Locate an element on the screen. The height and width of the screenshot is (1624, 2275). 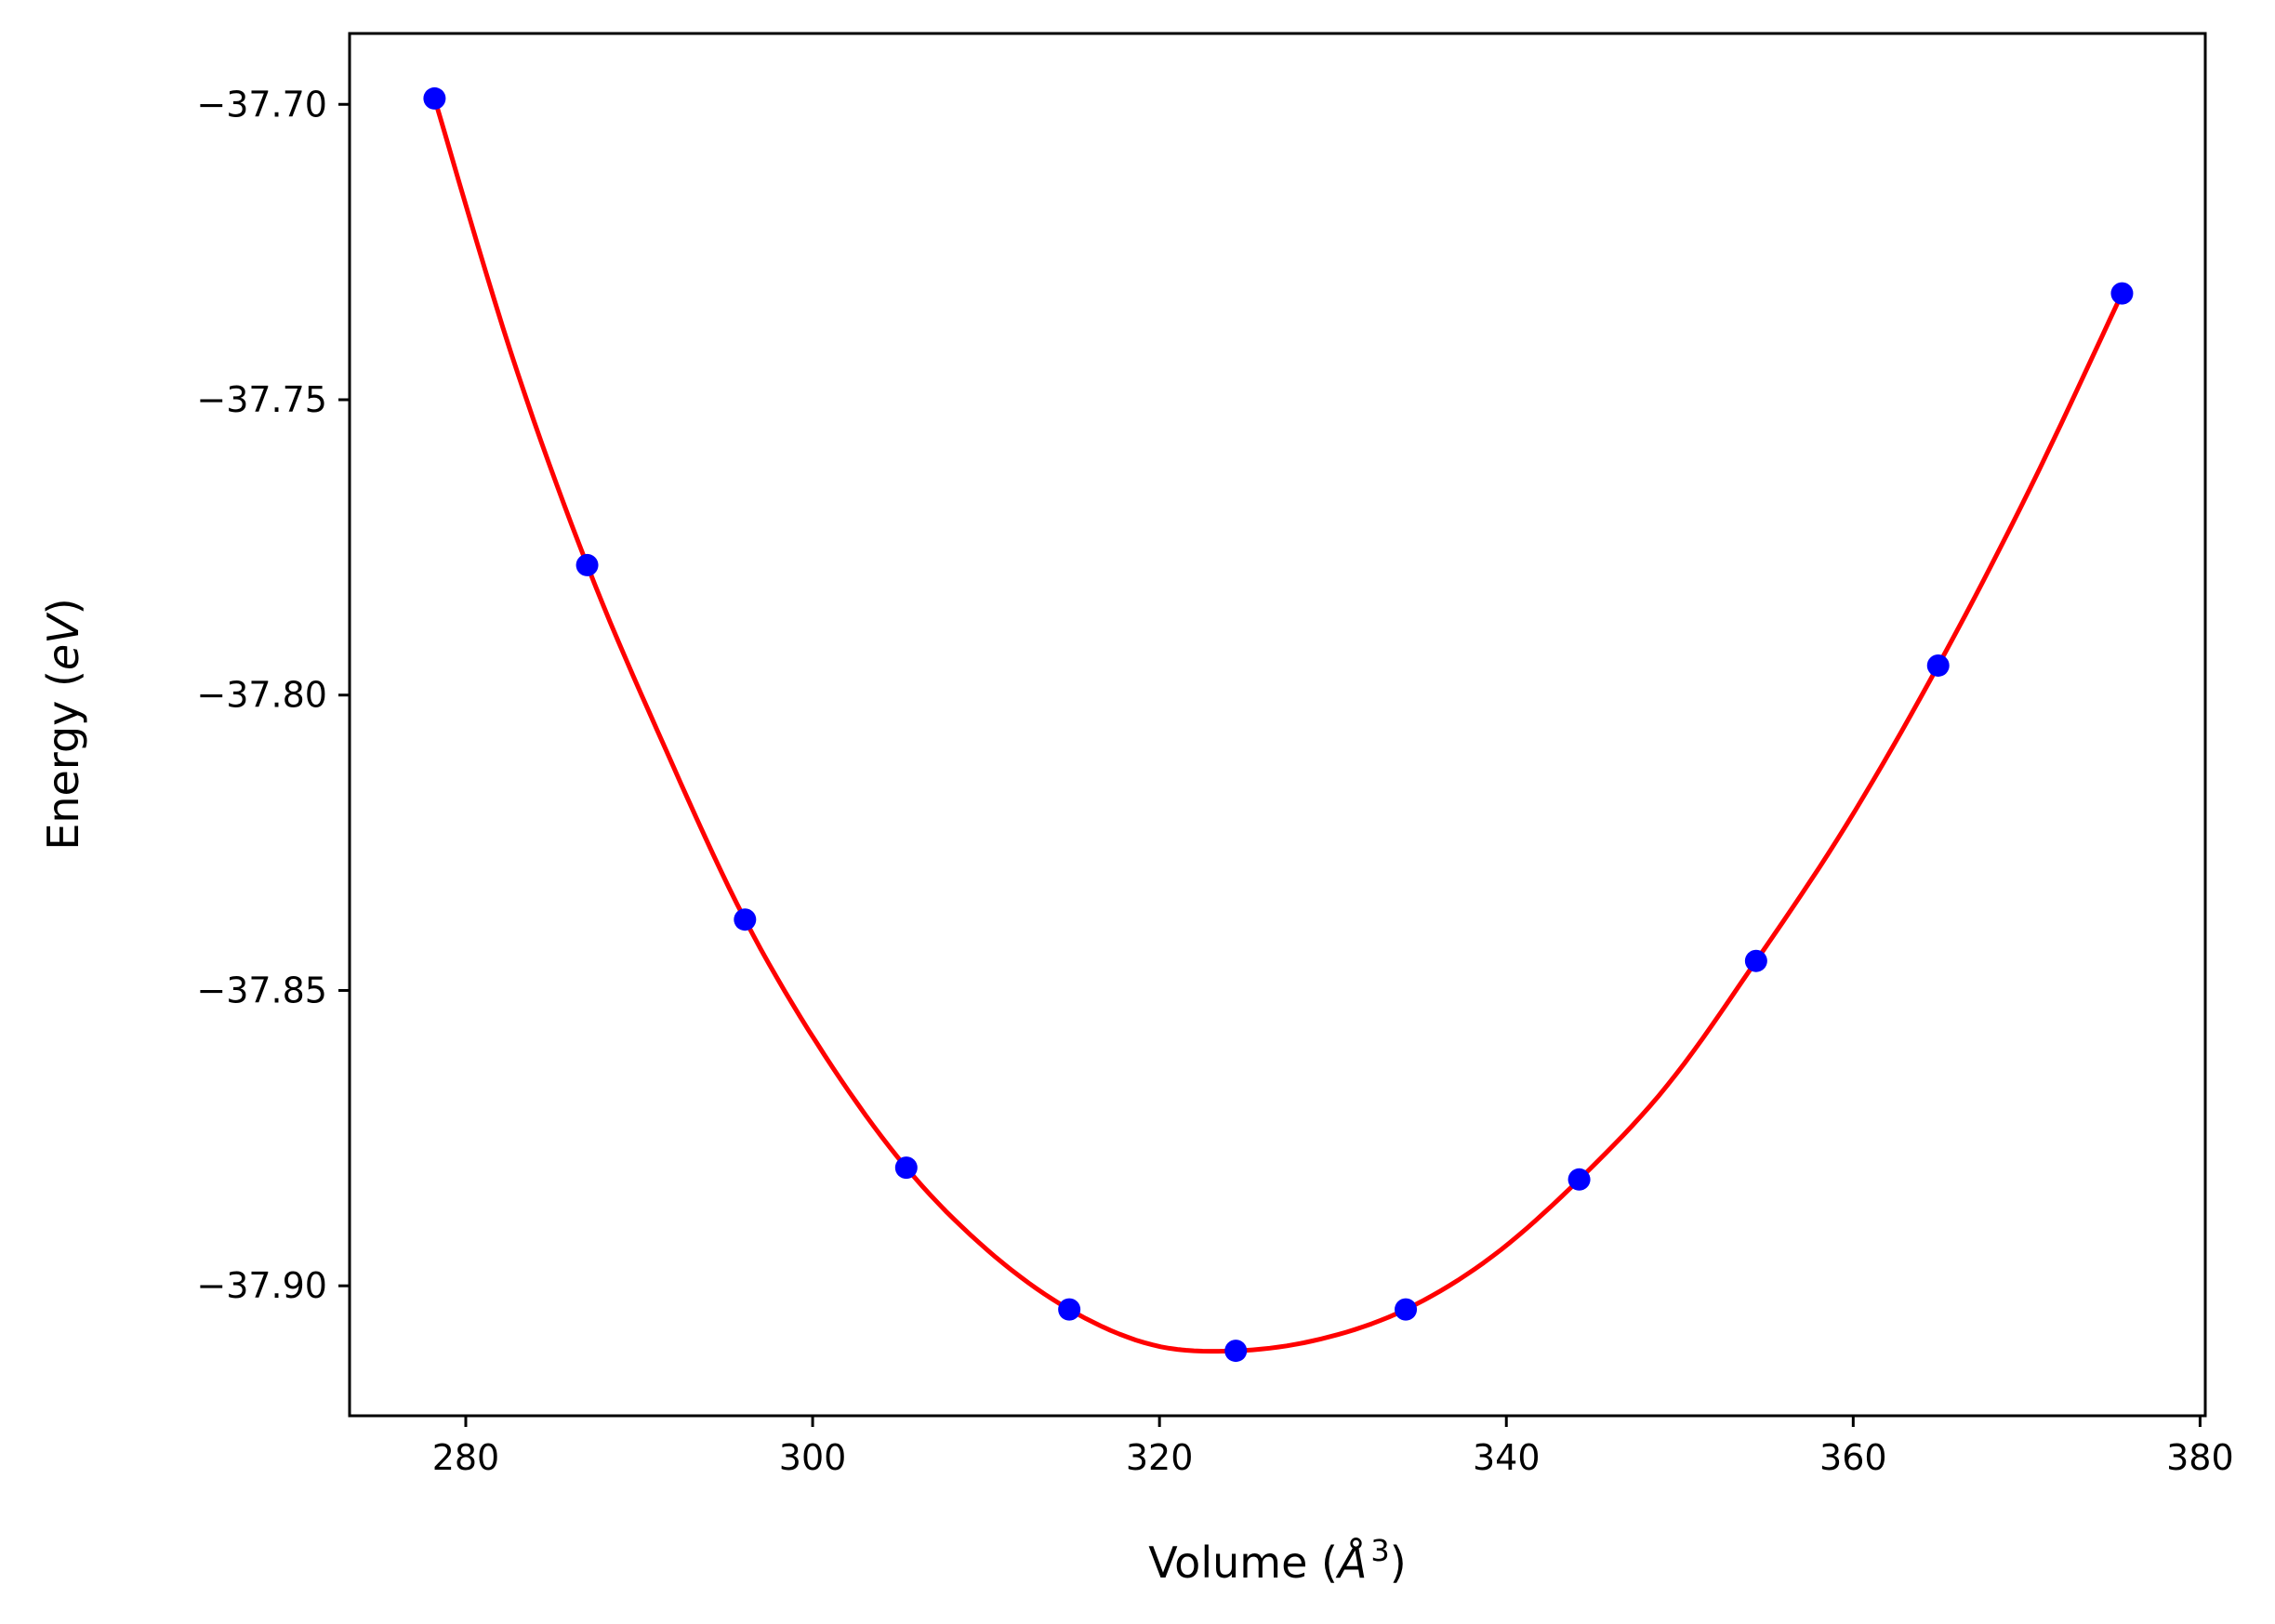
x-tick-label: 340 is located at coordinates (1507, 1458).